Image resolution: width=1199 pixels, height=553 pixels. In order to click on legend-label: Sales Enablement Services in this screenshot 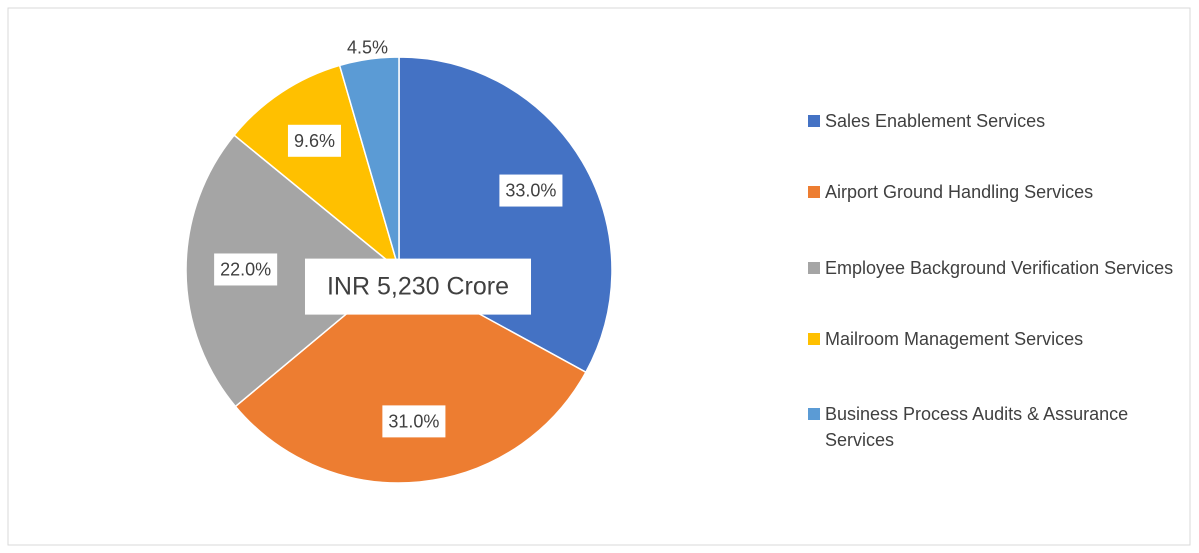, I will do `click(935, 121)`.